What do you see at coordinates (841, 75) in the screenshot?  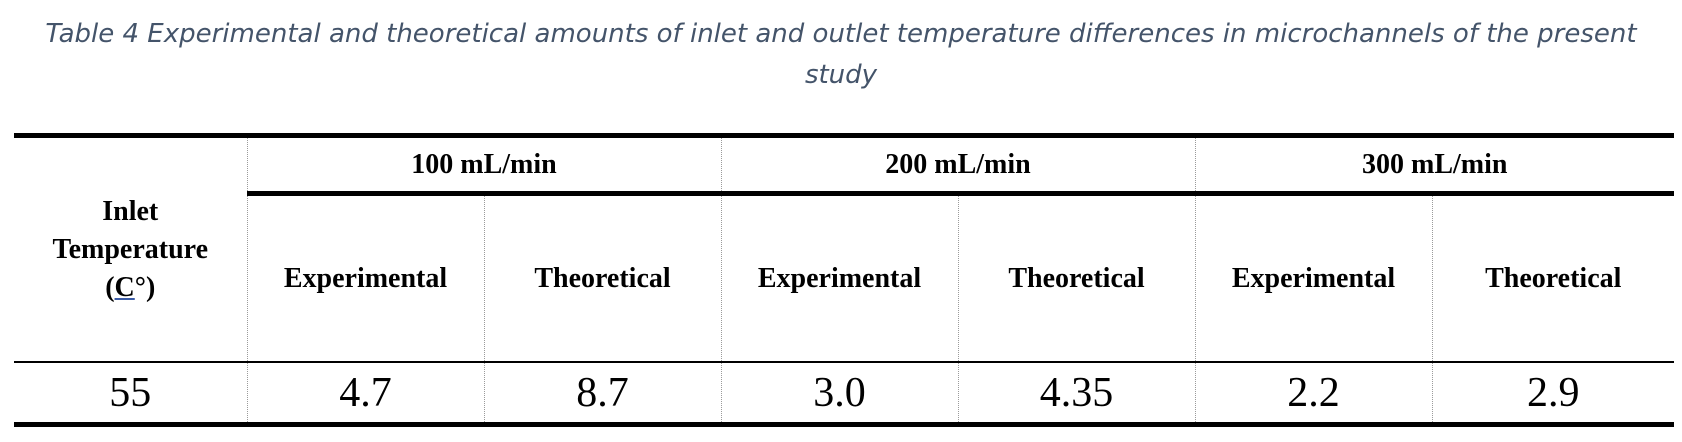 I see `caption-line-2: study` at bounding box center [841, 75].